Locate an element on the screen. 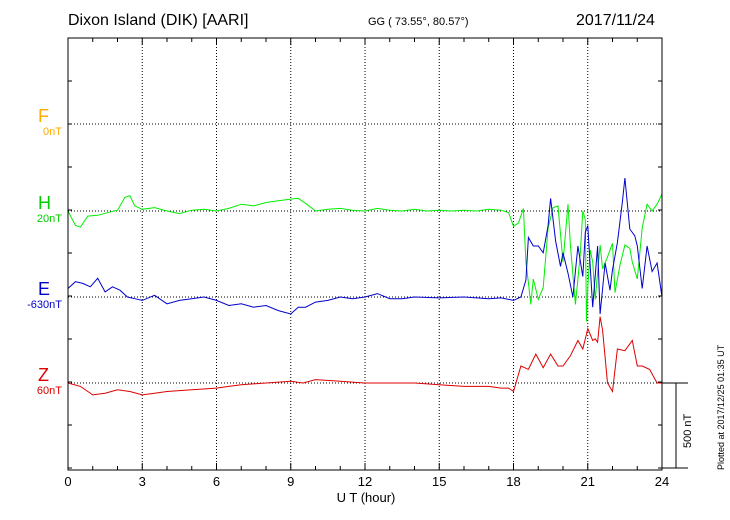 Image resolution: width=730 pixels, height=520 pixels. plotted-timestamp: Plotted at 2017/12/25 01:35 UT is located at coordinates (721, 407).